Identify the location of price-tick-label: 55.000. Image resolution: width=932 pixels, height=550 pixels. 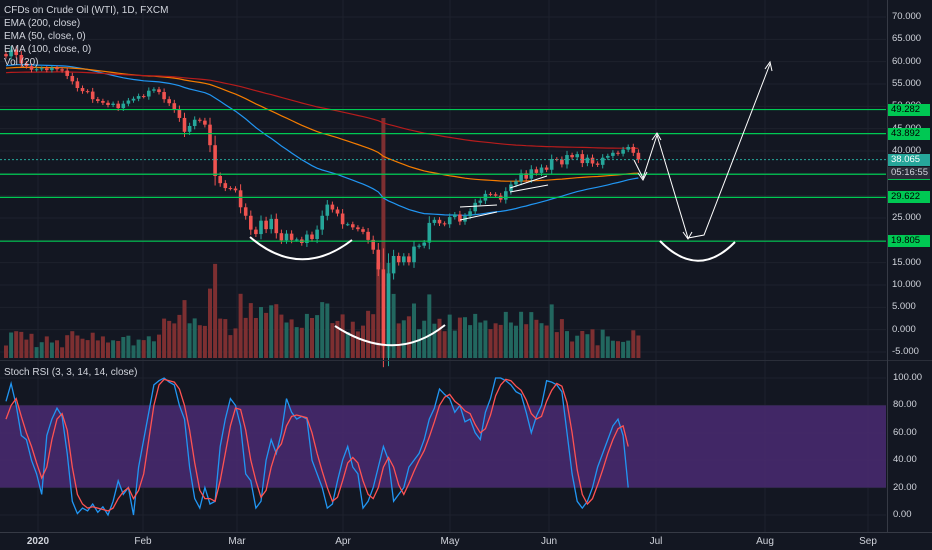
(907, 83).